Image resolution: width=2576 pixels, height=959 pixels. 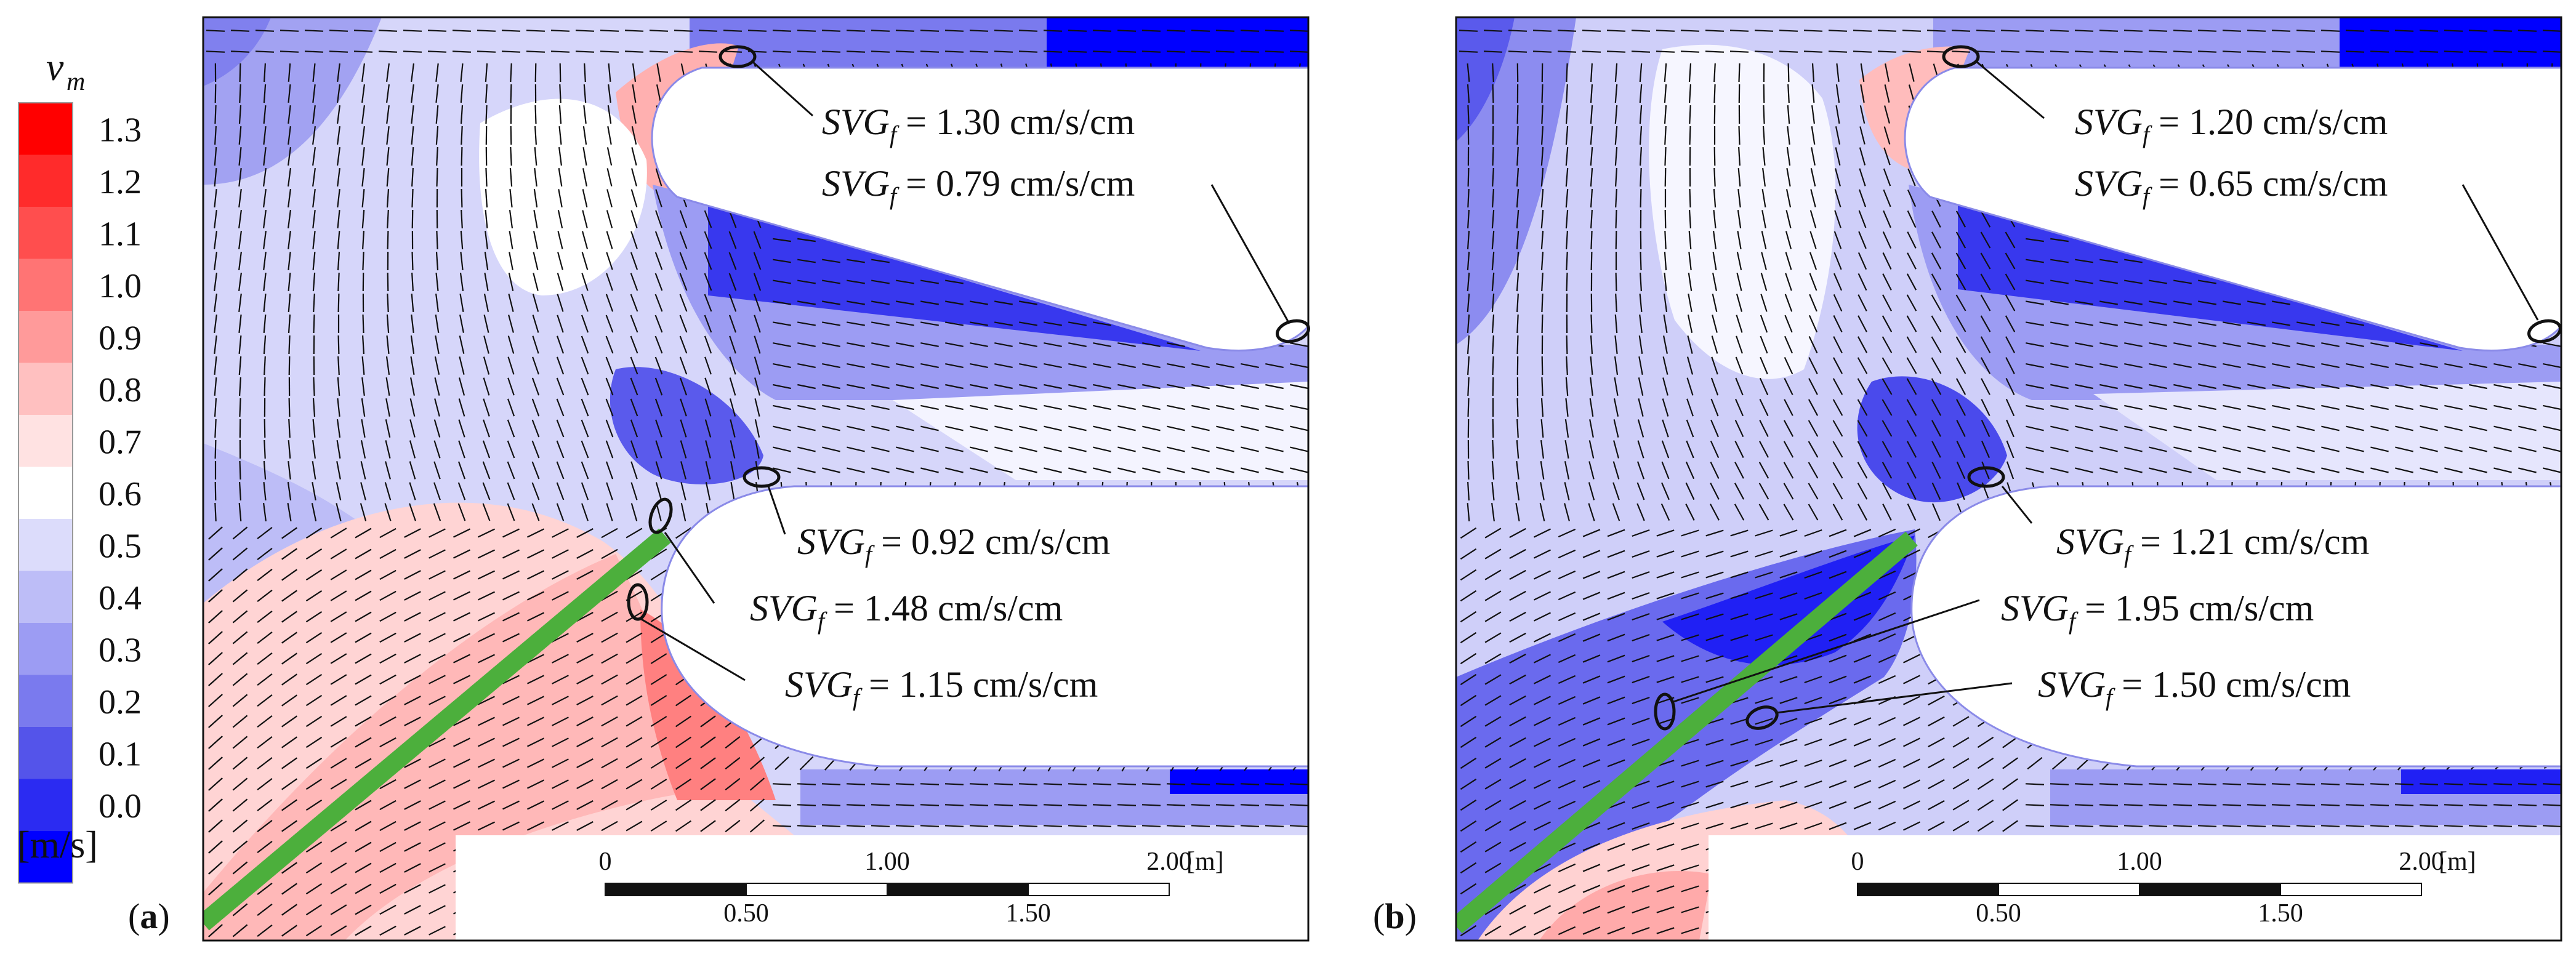 I want to click on panel-a-scalebar: 0 1.00 2.000.50 1.50[m], so click(x=911, y=888).